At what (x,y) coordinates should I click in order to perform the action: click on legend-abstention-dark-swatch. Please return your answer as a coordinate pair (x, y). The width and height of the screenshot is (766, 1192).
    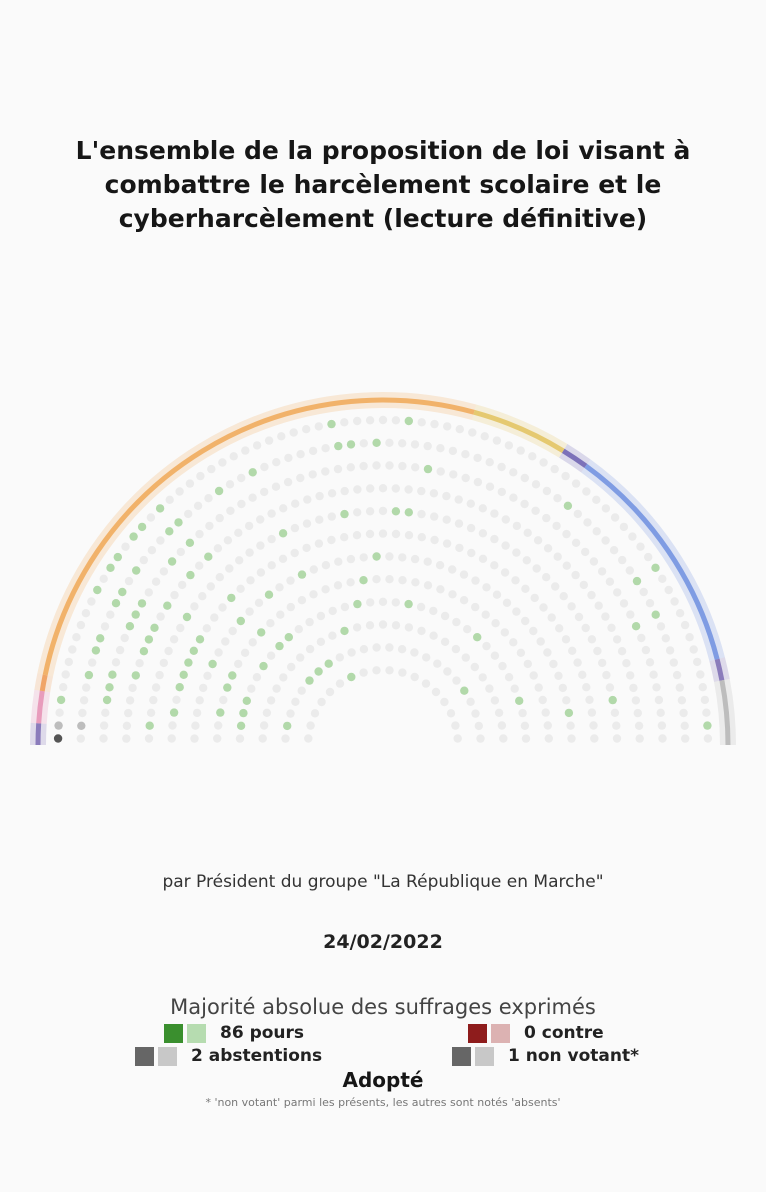
    Looking at the image, I should click on (144, 1056).